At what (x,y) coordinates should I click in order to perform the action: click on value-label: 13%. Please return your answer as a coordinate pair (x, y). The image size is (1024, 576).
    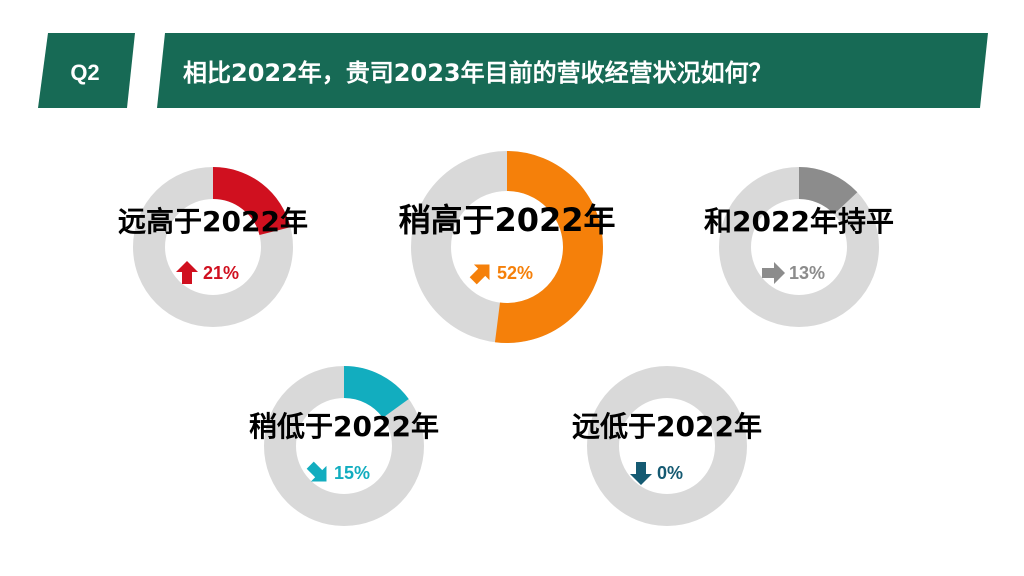
    Looking at the image, I should click on (807, 273).